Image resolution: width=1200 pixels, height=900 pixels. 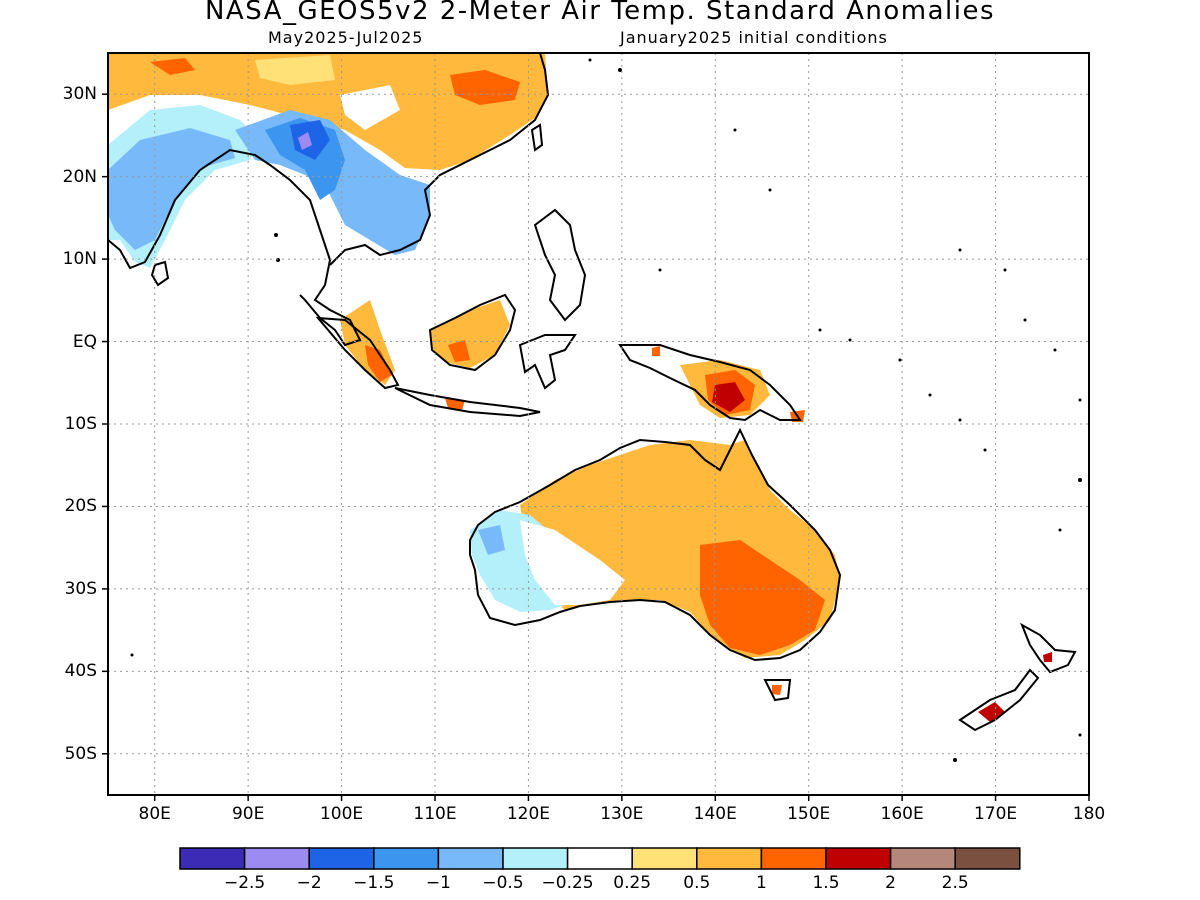 What do you see at coordinates (632, 883) in the screenshot?
I see `colorbar-label: 0.25` at bounding box center [632, 883].